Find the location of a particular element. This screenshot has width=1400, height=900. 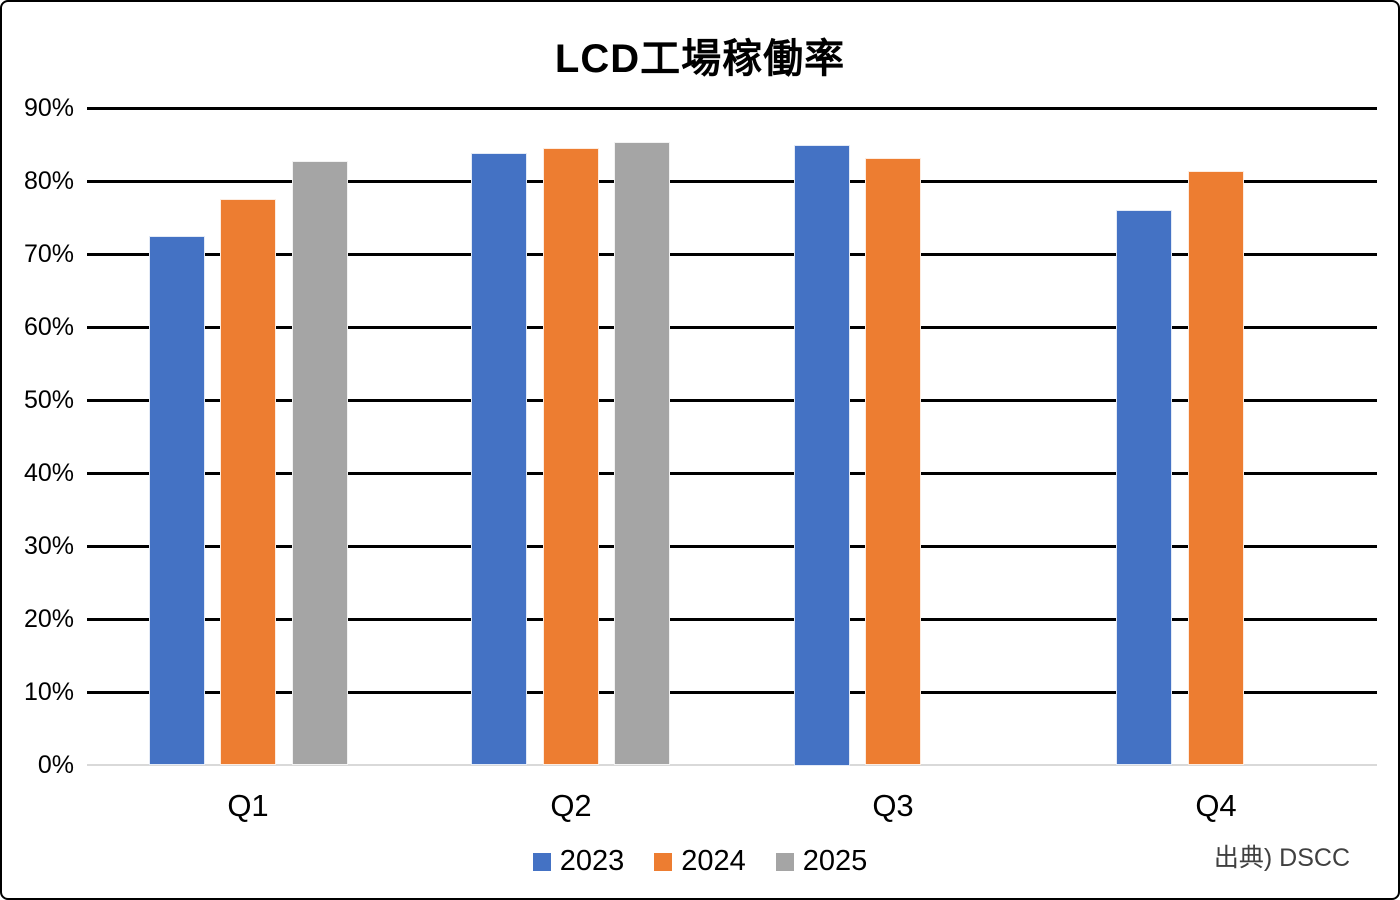

x-tick-label-q2: Q2 is located at coordinates (571, 805).